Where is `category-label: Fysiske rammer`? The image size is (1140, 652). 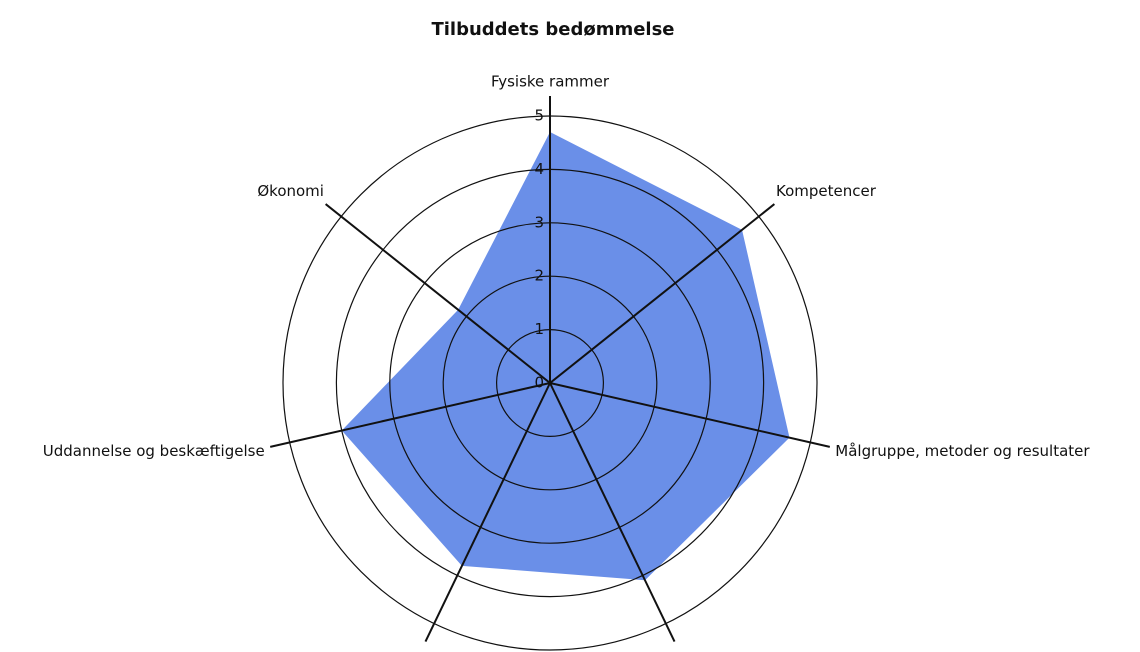 category-label: Fysiske rammer is located at coordinates (550, 82).